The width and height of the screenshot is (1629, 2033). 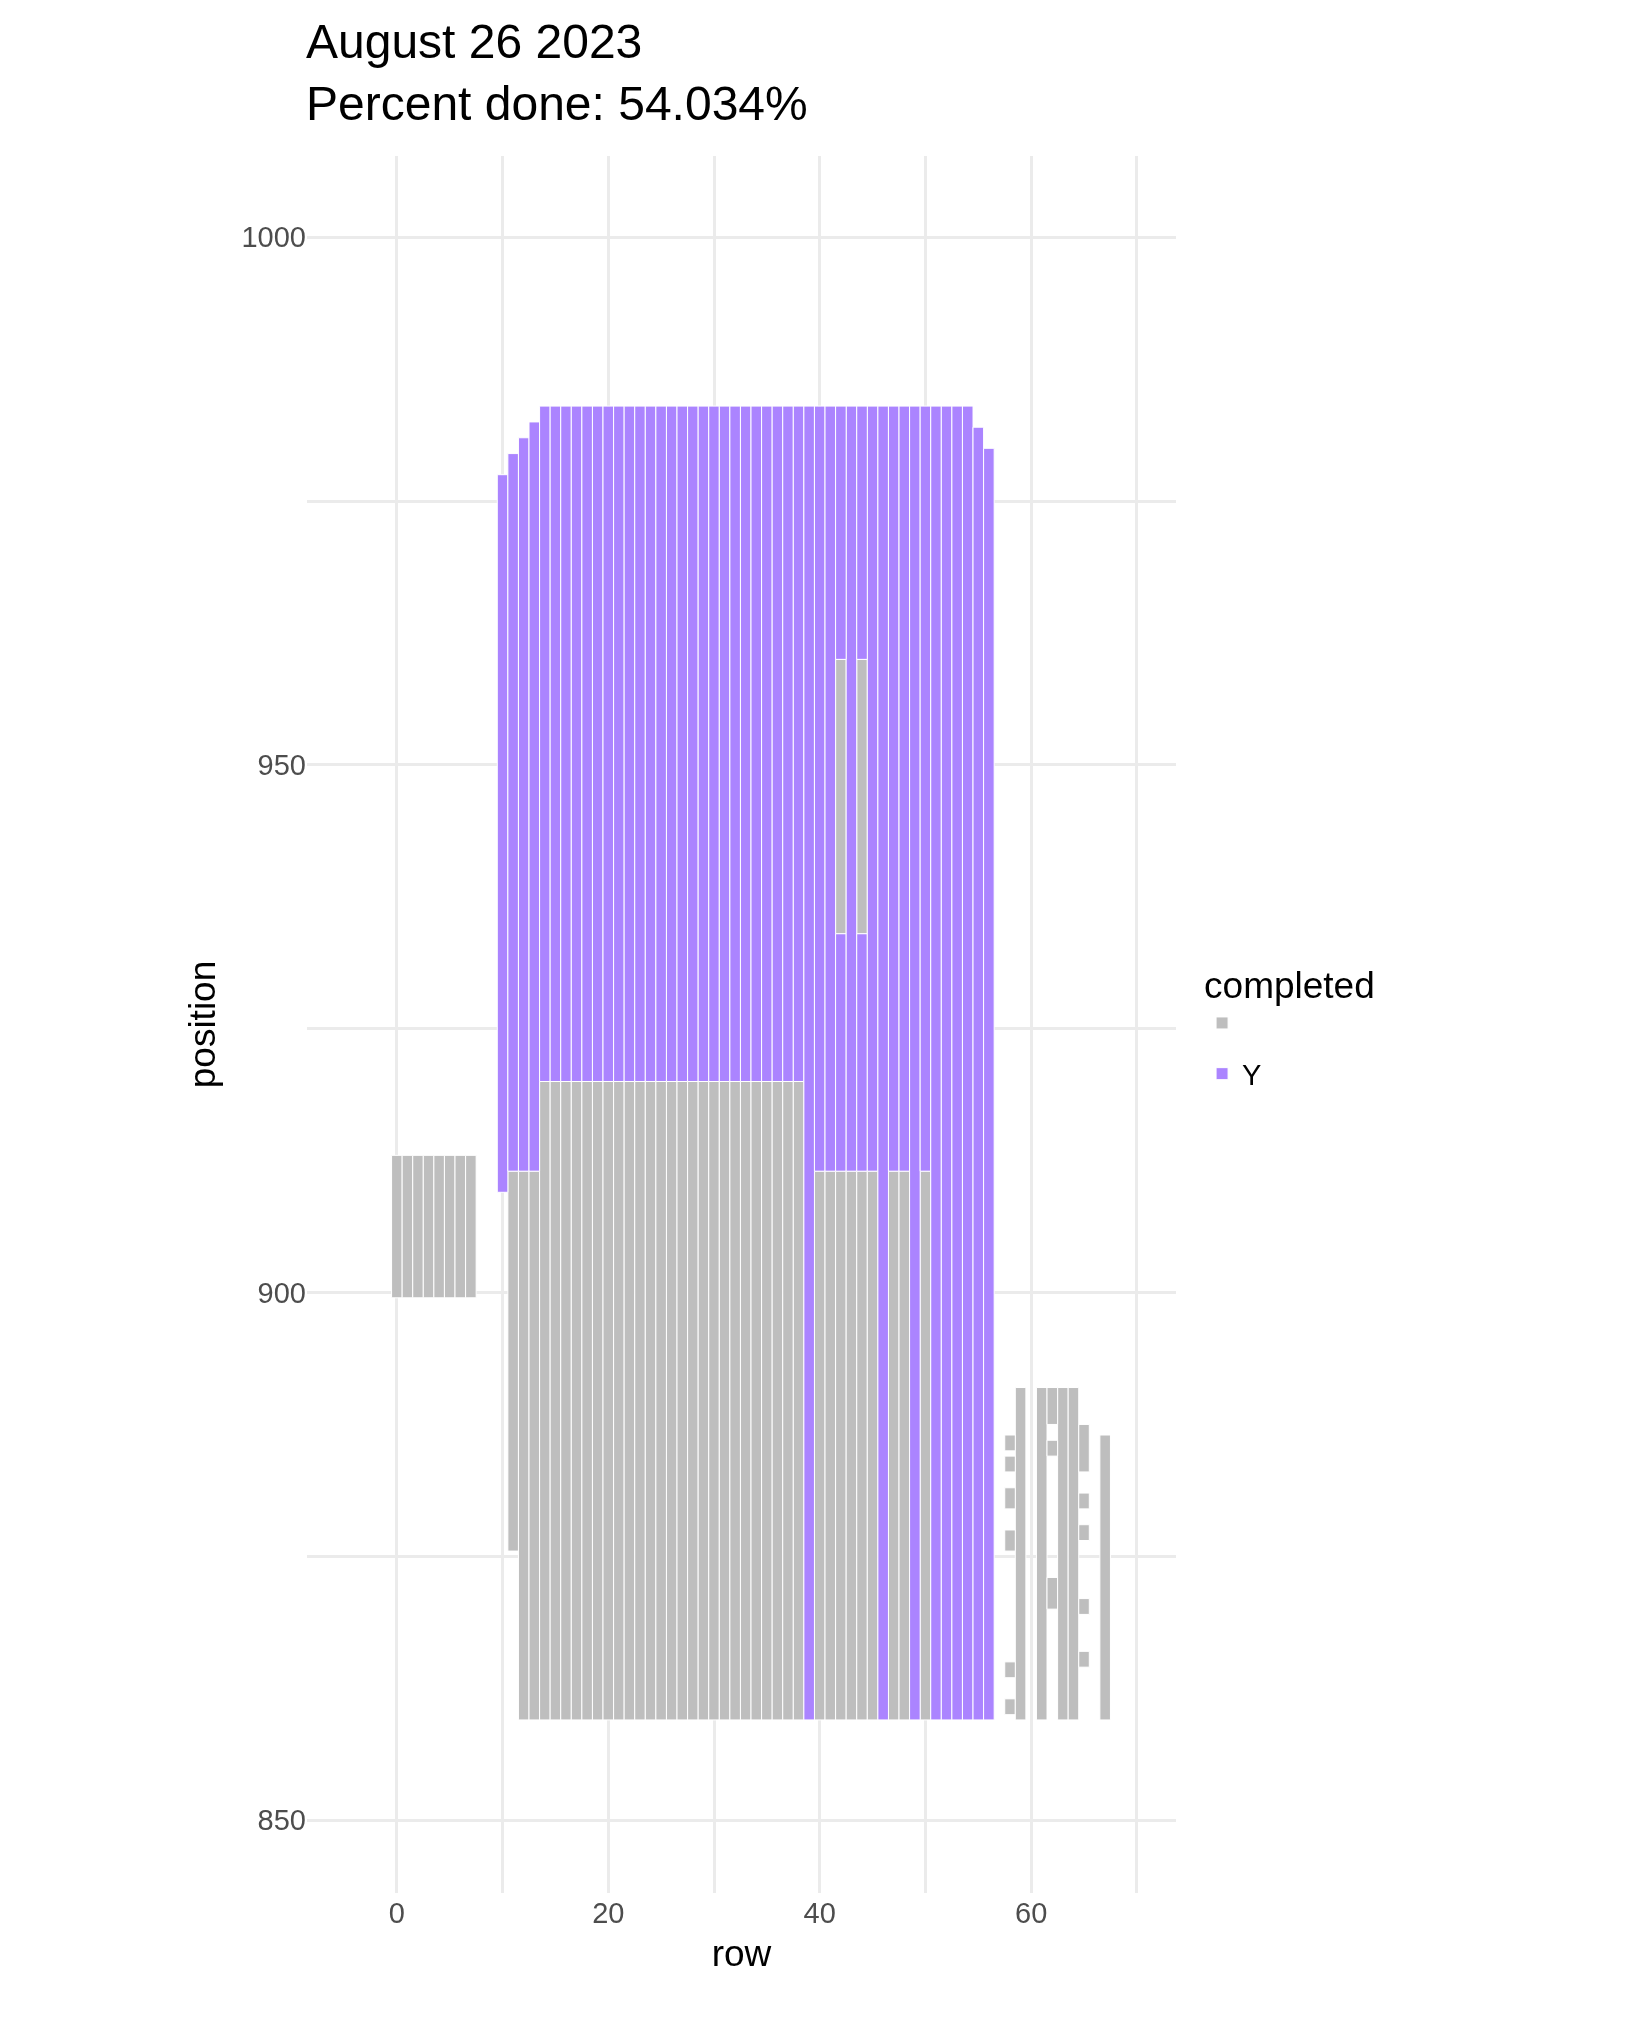 I want to click on x-tick-label: 0, so click(x=396, y=1913).